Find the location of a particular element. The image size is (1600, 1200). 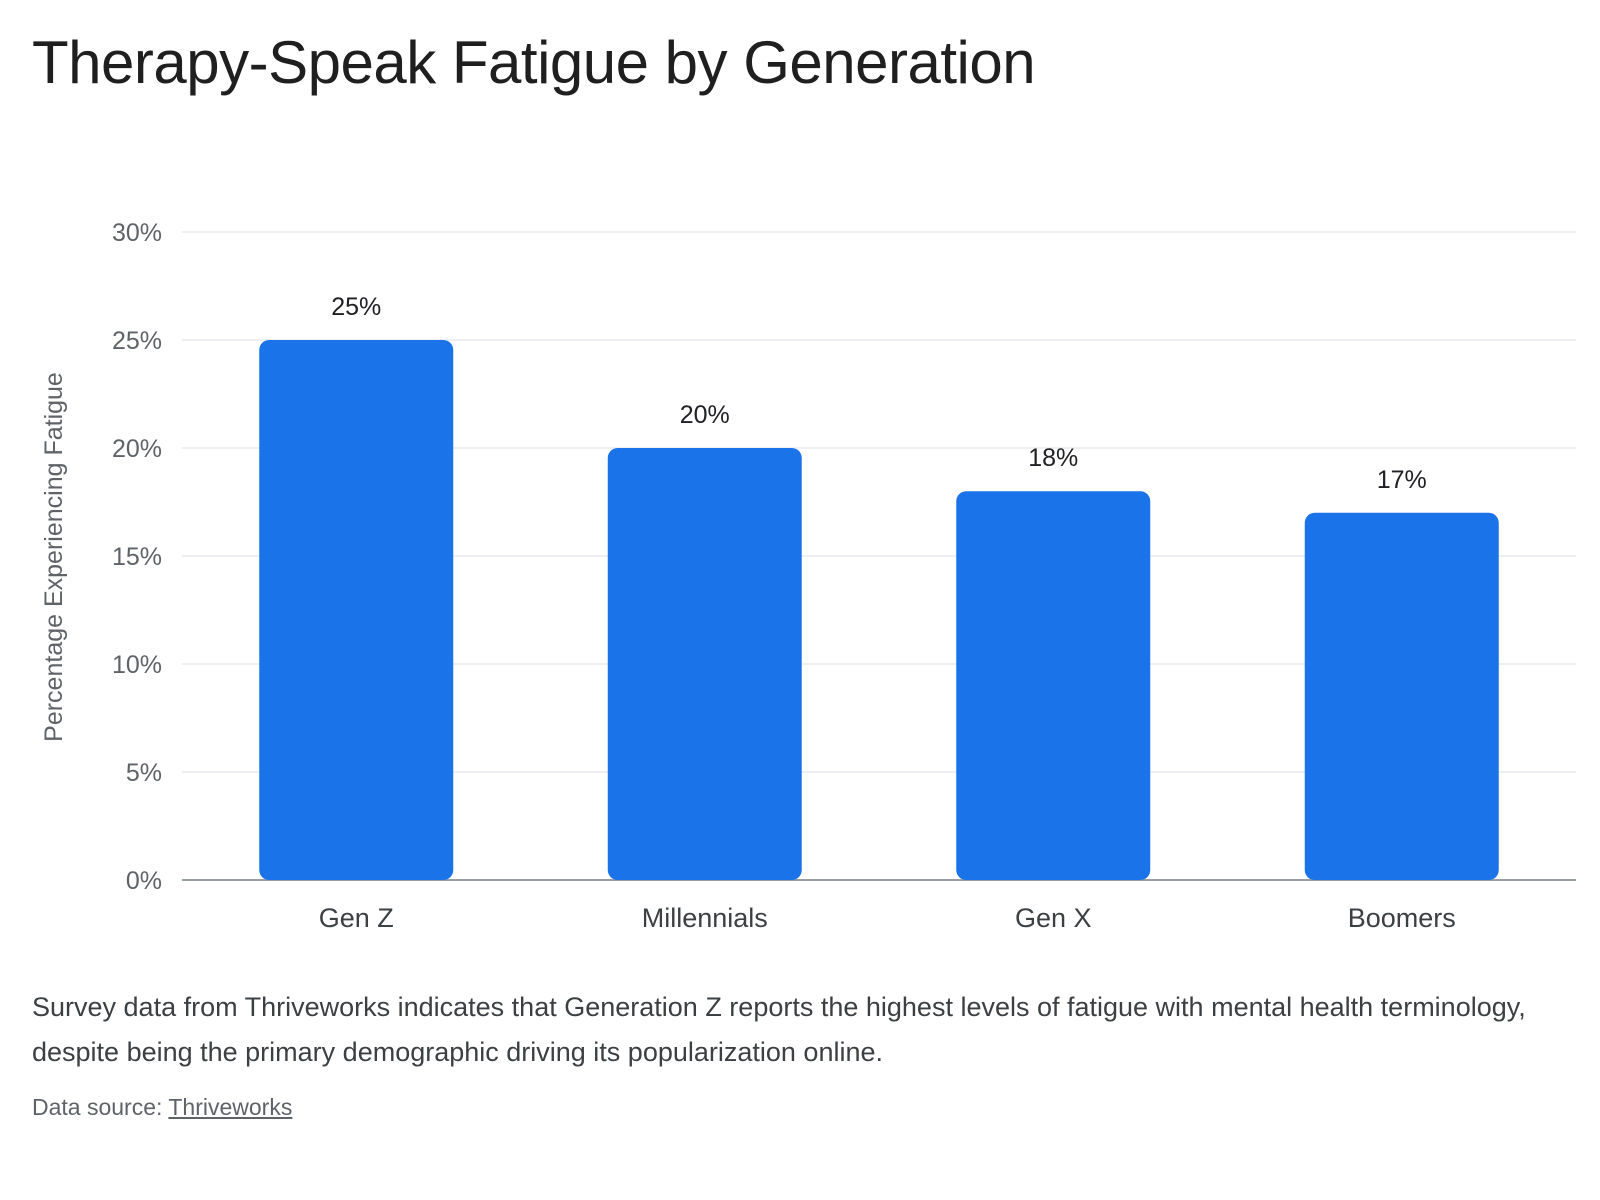

y-tick-label: 20% is located at coordinates (137, 449).